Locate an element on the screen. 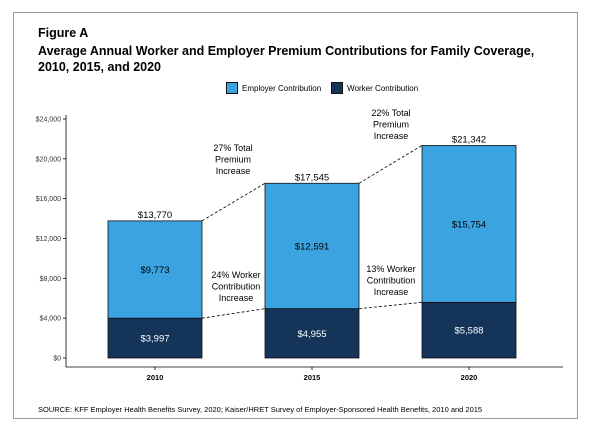 The height and width of the screenshot is (431, 591). data-label-employer: $12,591 is located at coordinates (312, 246).